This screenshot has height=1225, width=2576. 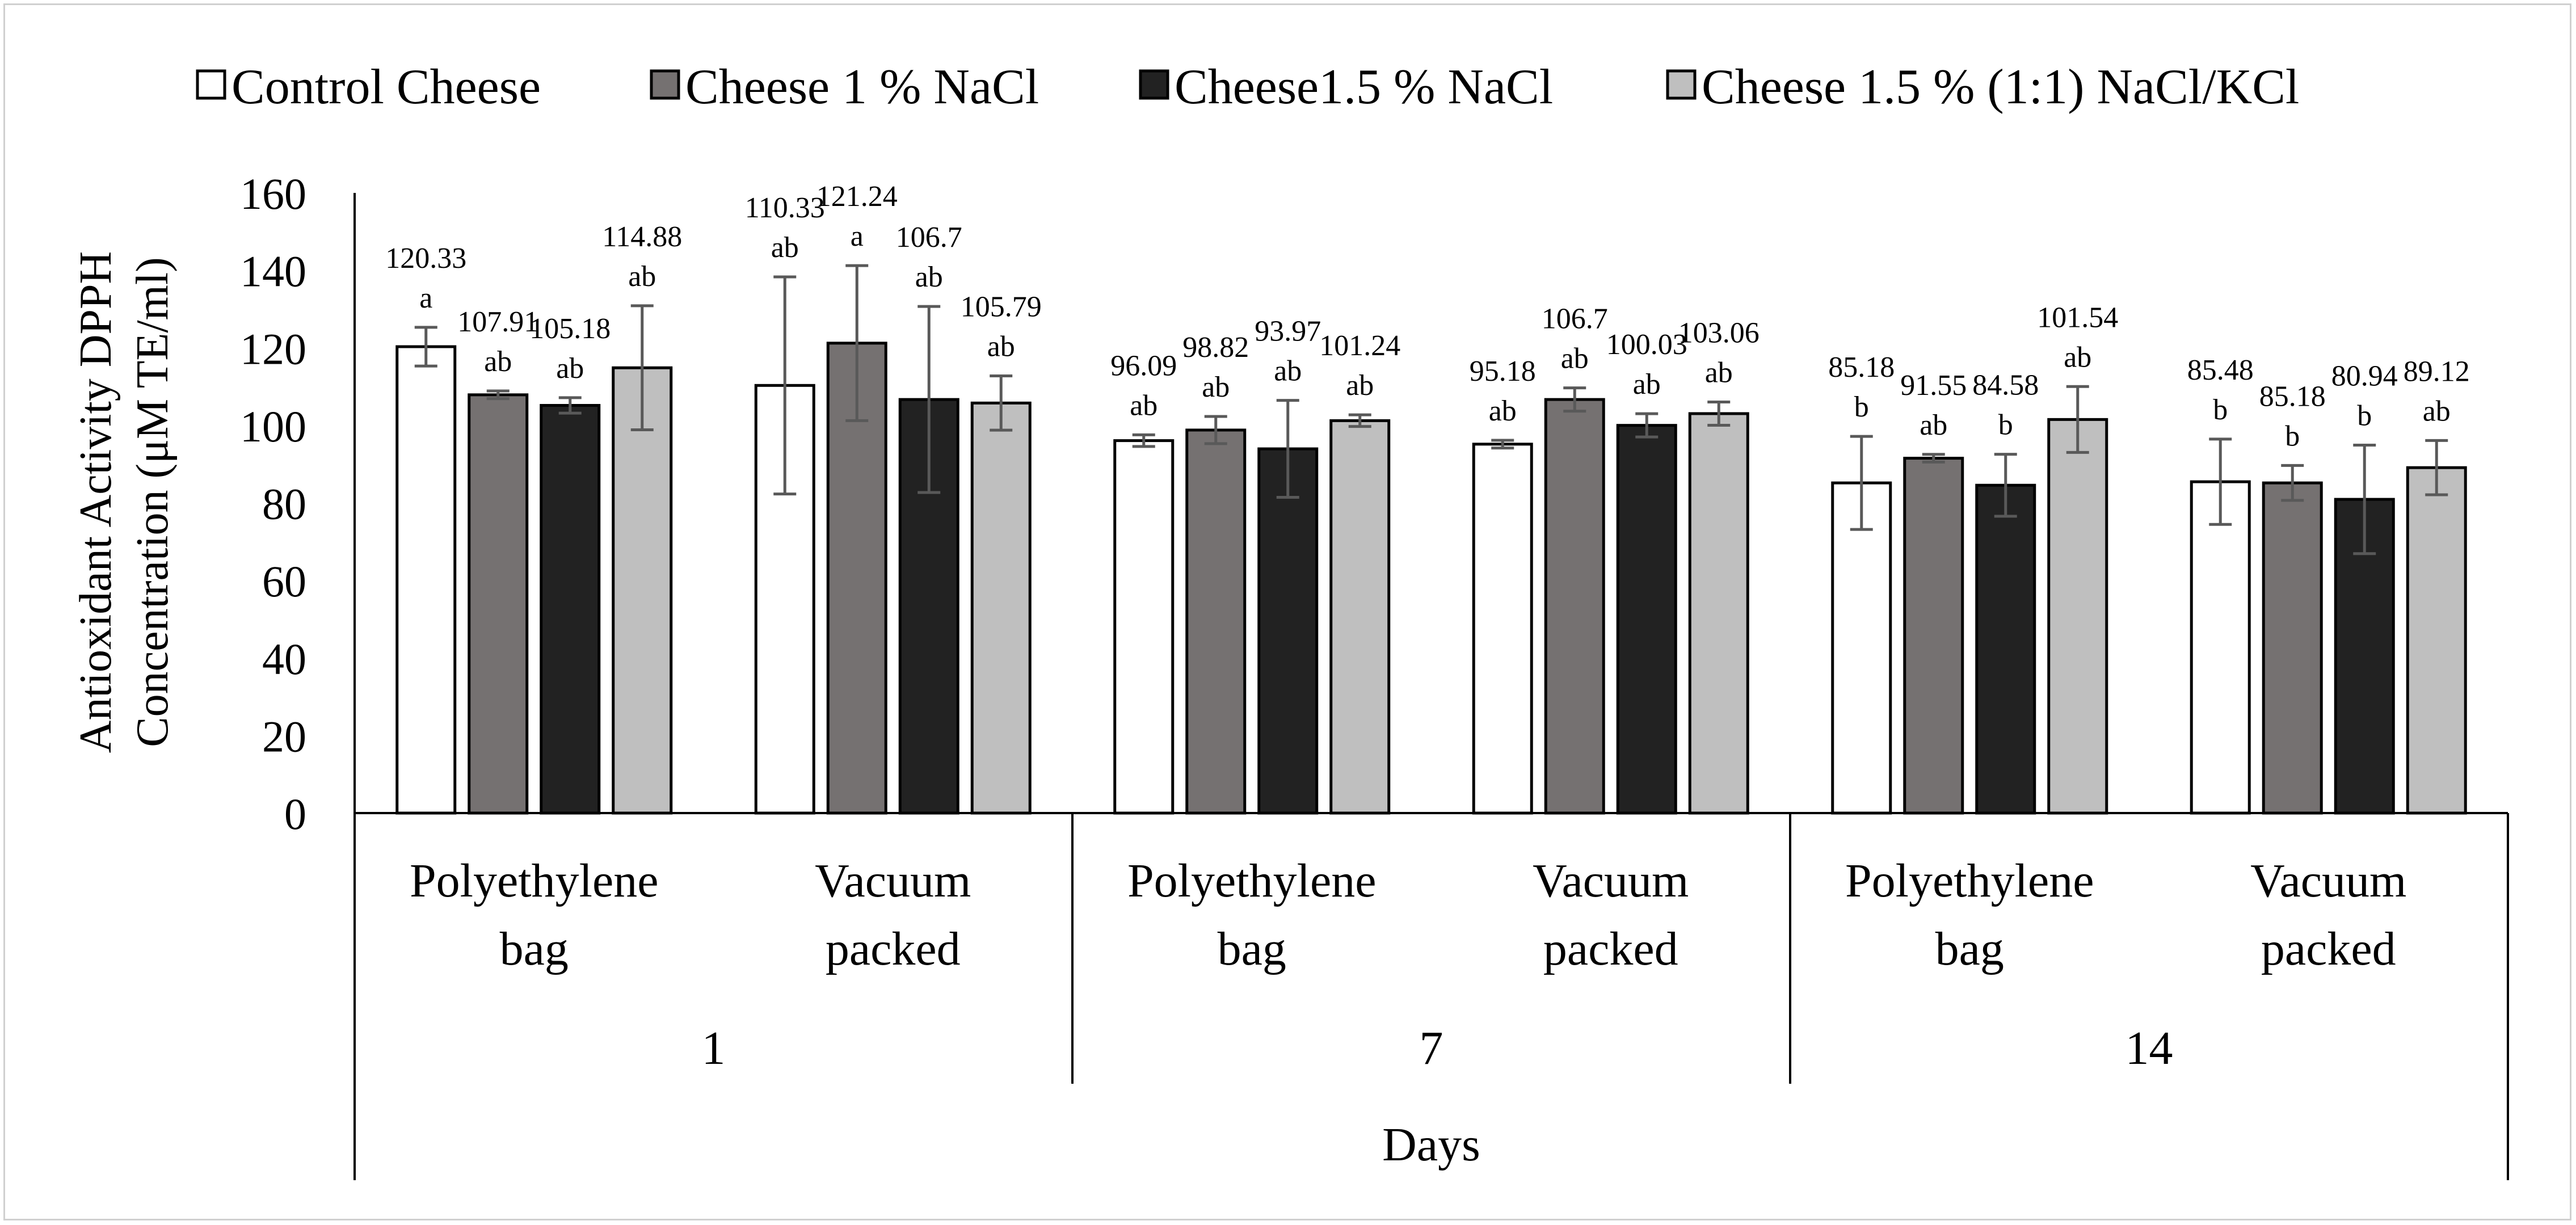 I want to click on data-label: 105.79, so click(x=1001, y=307).